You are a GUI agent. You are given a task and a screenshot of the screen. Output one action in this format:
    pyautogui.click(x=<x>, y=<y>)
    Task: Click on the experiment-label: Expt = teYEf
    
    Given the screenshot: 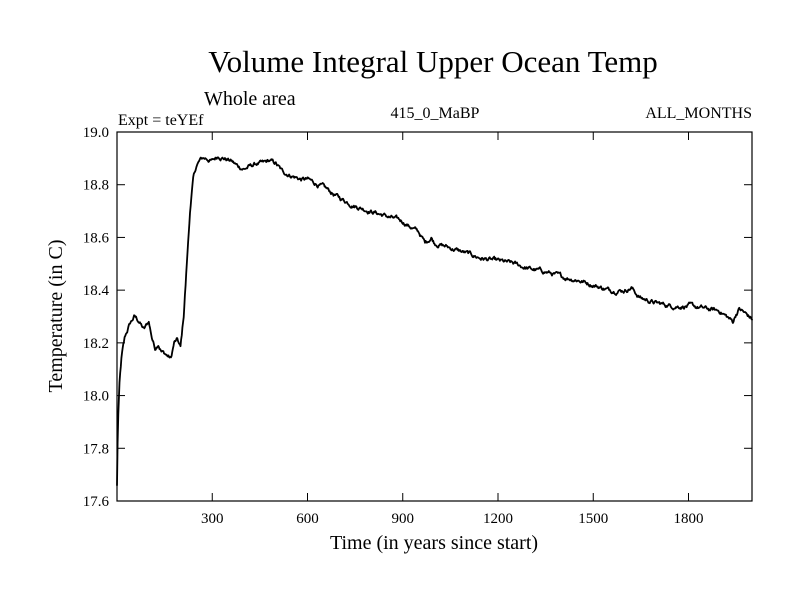 What is the action you would take?
    pyautogui.click(x=161, y=120)
    